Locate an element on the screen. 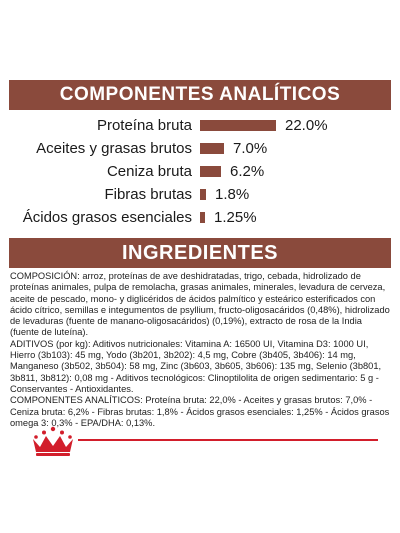 The width and height of the screenshot is (400, 533). ingredients-title: INGREDIENTES is located at coordinates (200, 252).